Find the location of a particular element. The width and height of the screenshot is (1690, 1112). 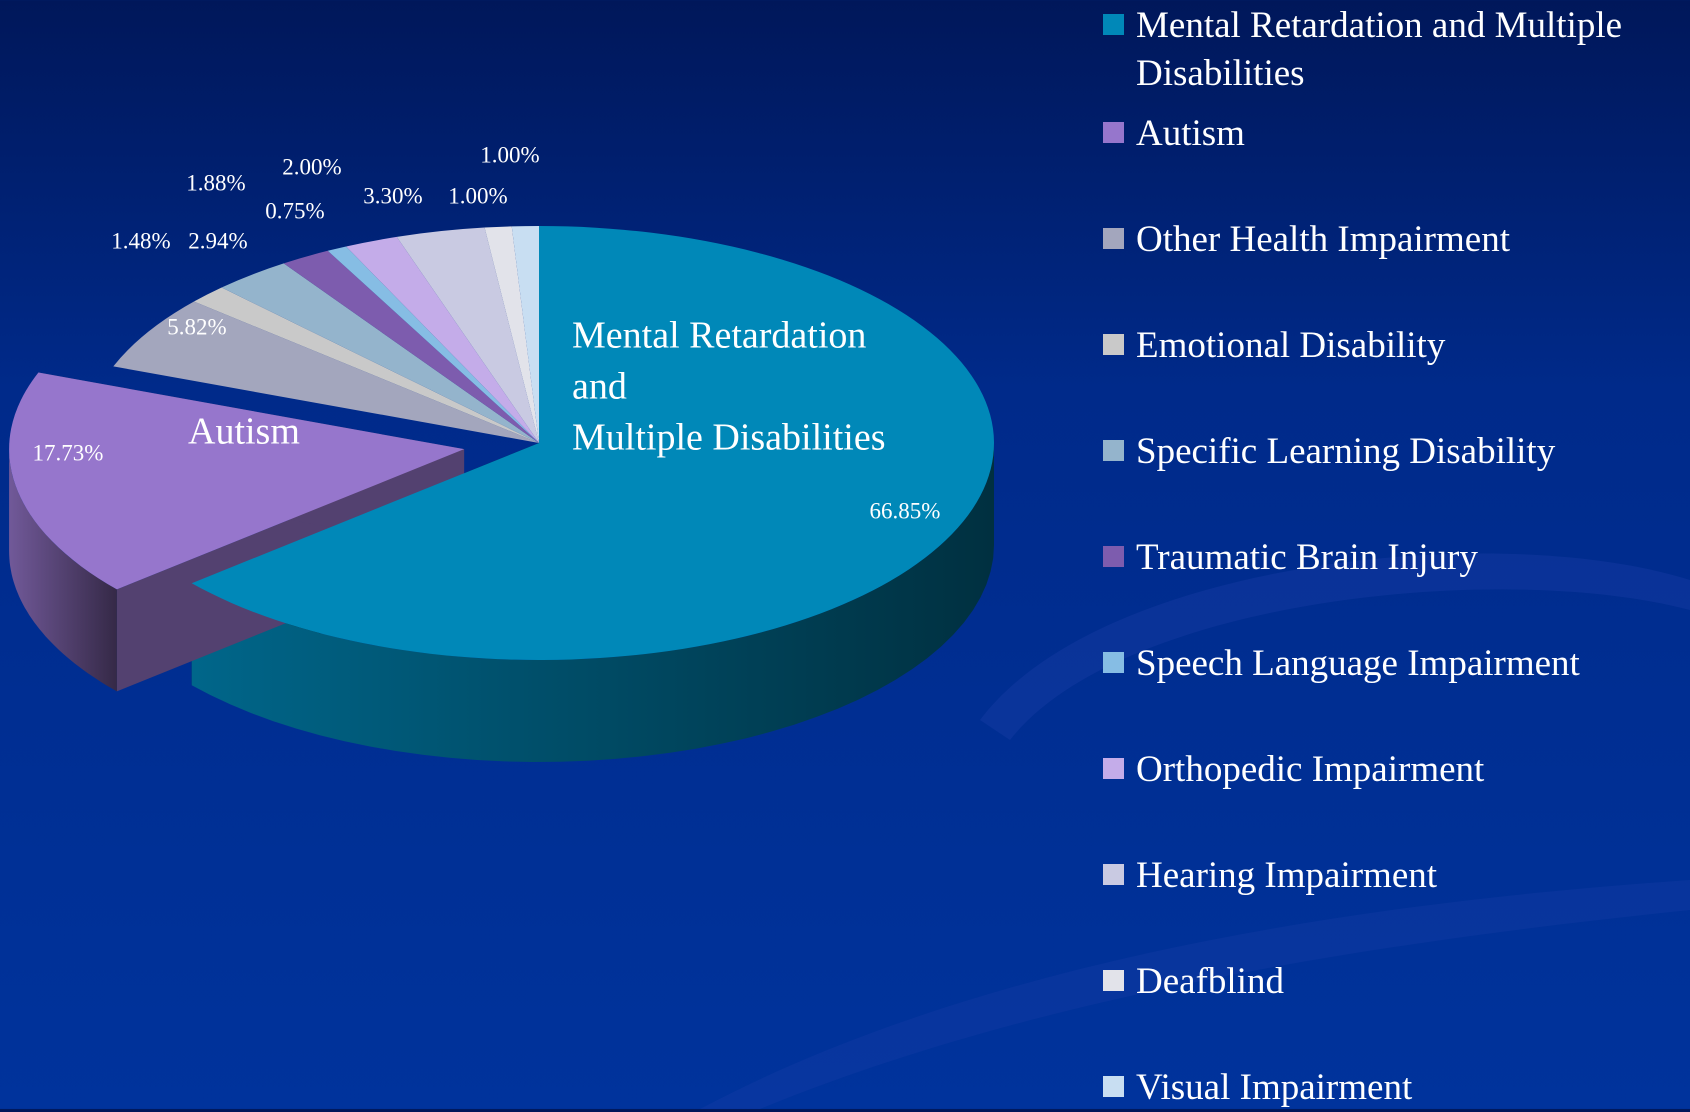

slice-name-label: and is located at coordinates (599, 387).